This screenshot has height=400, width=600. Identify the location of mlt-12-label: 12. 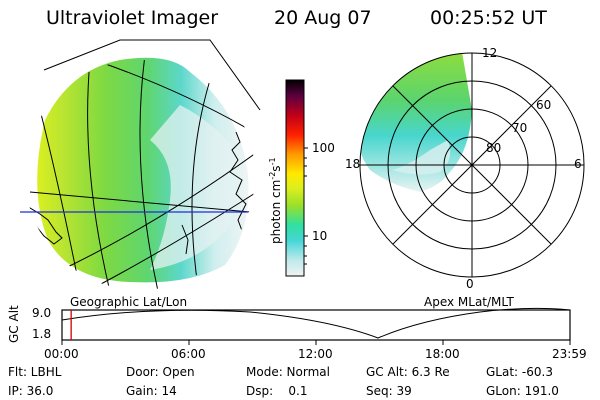
(490, 53).